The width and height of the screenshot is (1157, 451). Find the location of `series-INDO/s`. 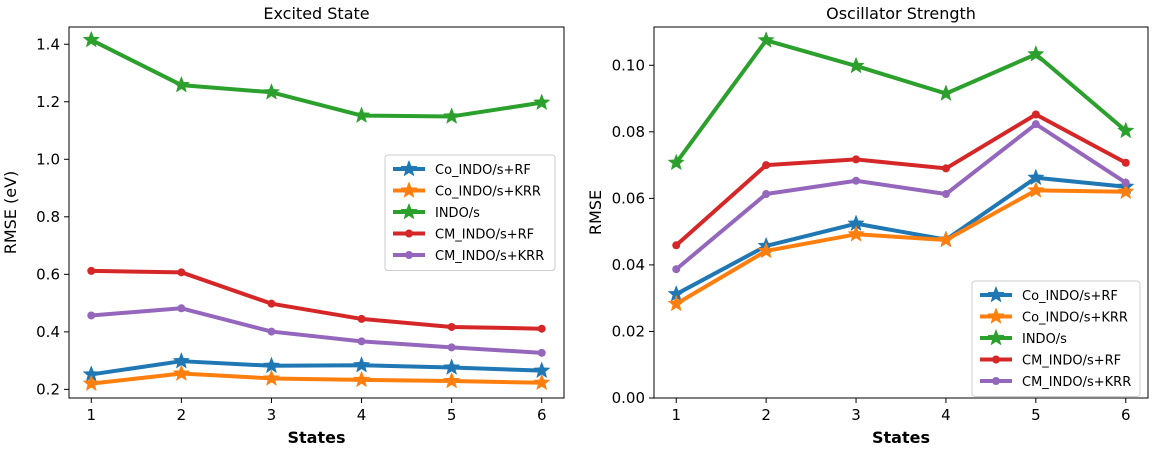

series-INDO/s is located at coordinates (901, 101).